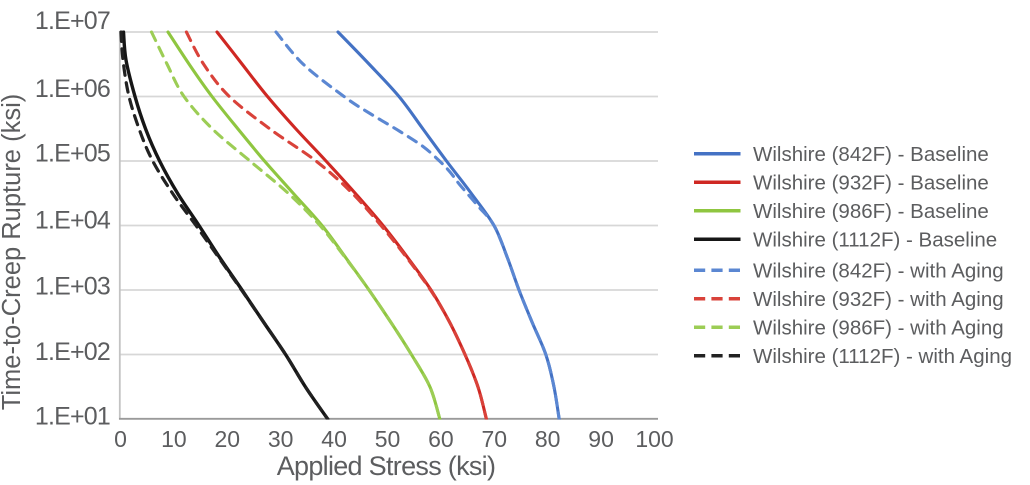 This screenshot has height=485, width=1030. I want to click on svg-text: 1.E+03, so click(72, 287).